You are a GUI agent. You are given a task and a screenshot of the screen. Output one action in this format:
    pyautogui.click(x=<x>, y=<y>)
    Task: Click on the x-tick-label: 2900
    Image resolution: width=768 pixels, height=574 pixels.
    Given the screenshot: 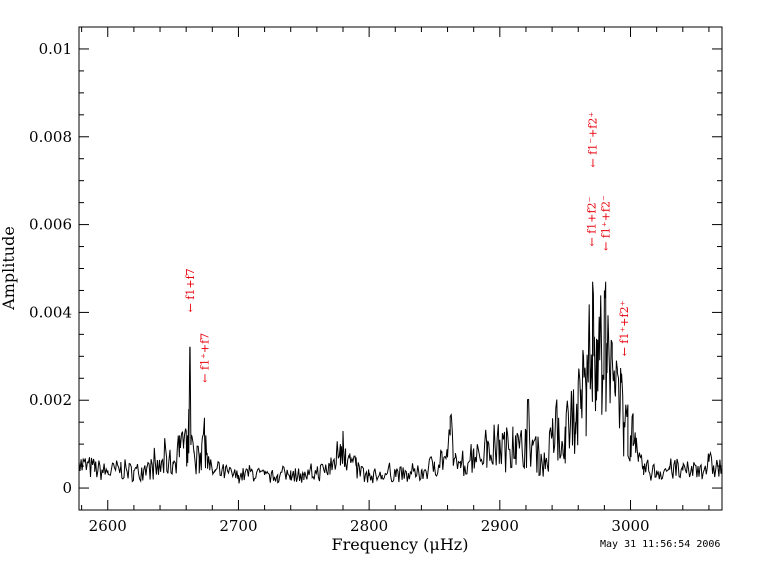 What is the action you would take?
    pyautogui.click(x=500, y=526)
    